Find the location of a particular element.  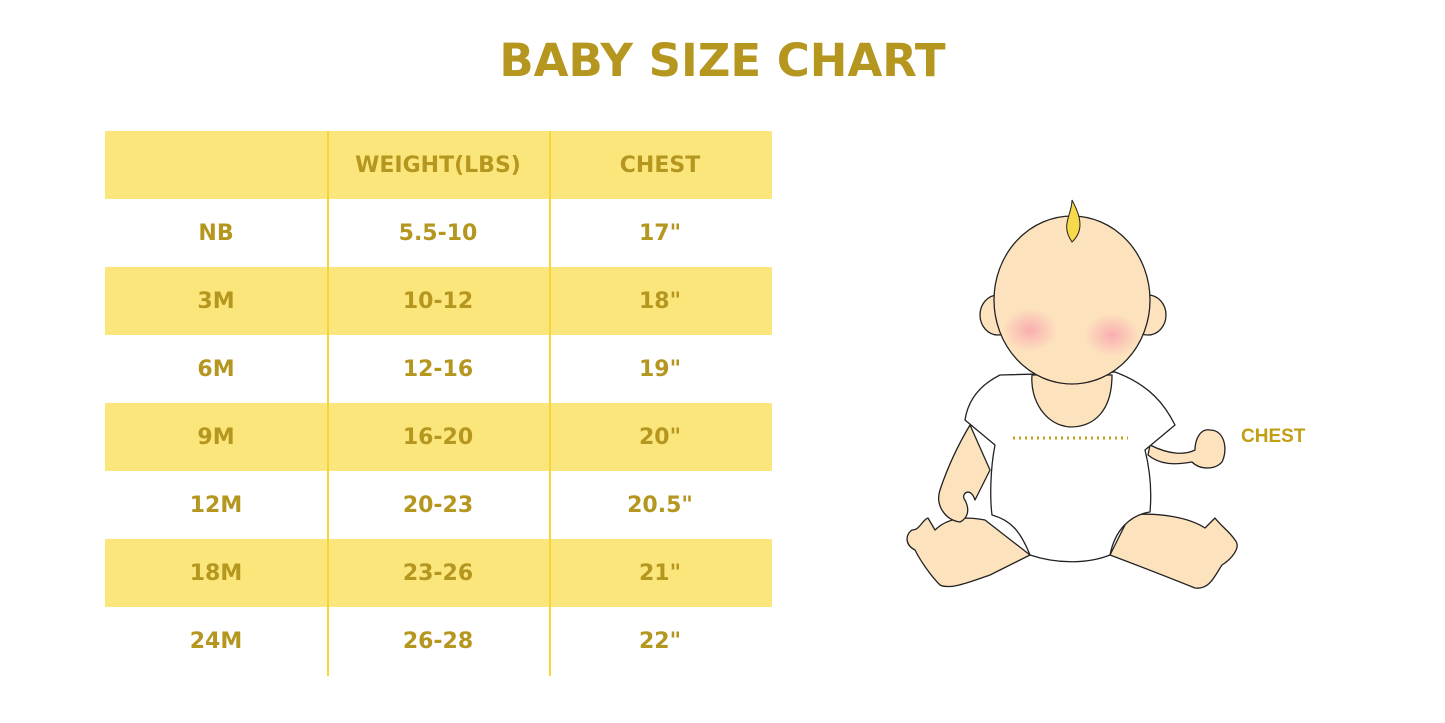

table-row: 18M 23-26 21" is located at coordinates (438, 573).